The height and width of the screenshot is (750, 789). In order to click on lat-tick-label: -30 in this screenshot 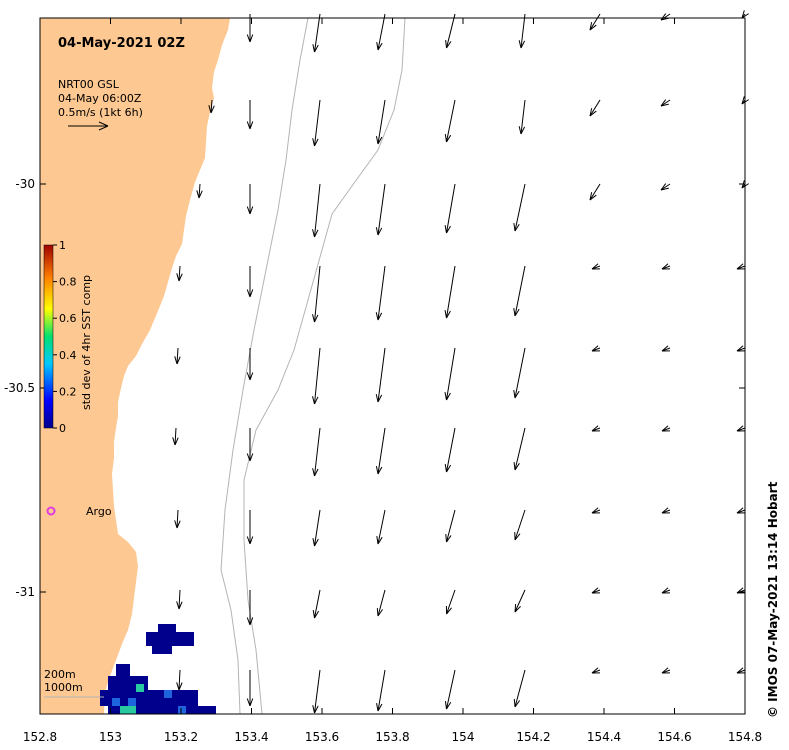, I will do `click(25, 184)`.